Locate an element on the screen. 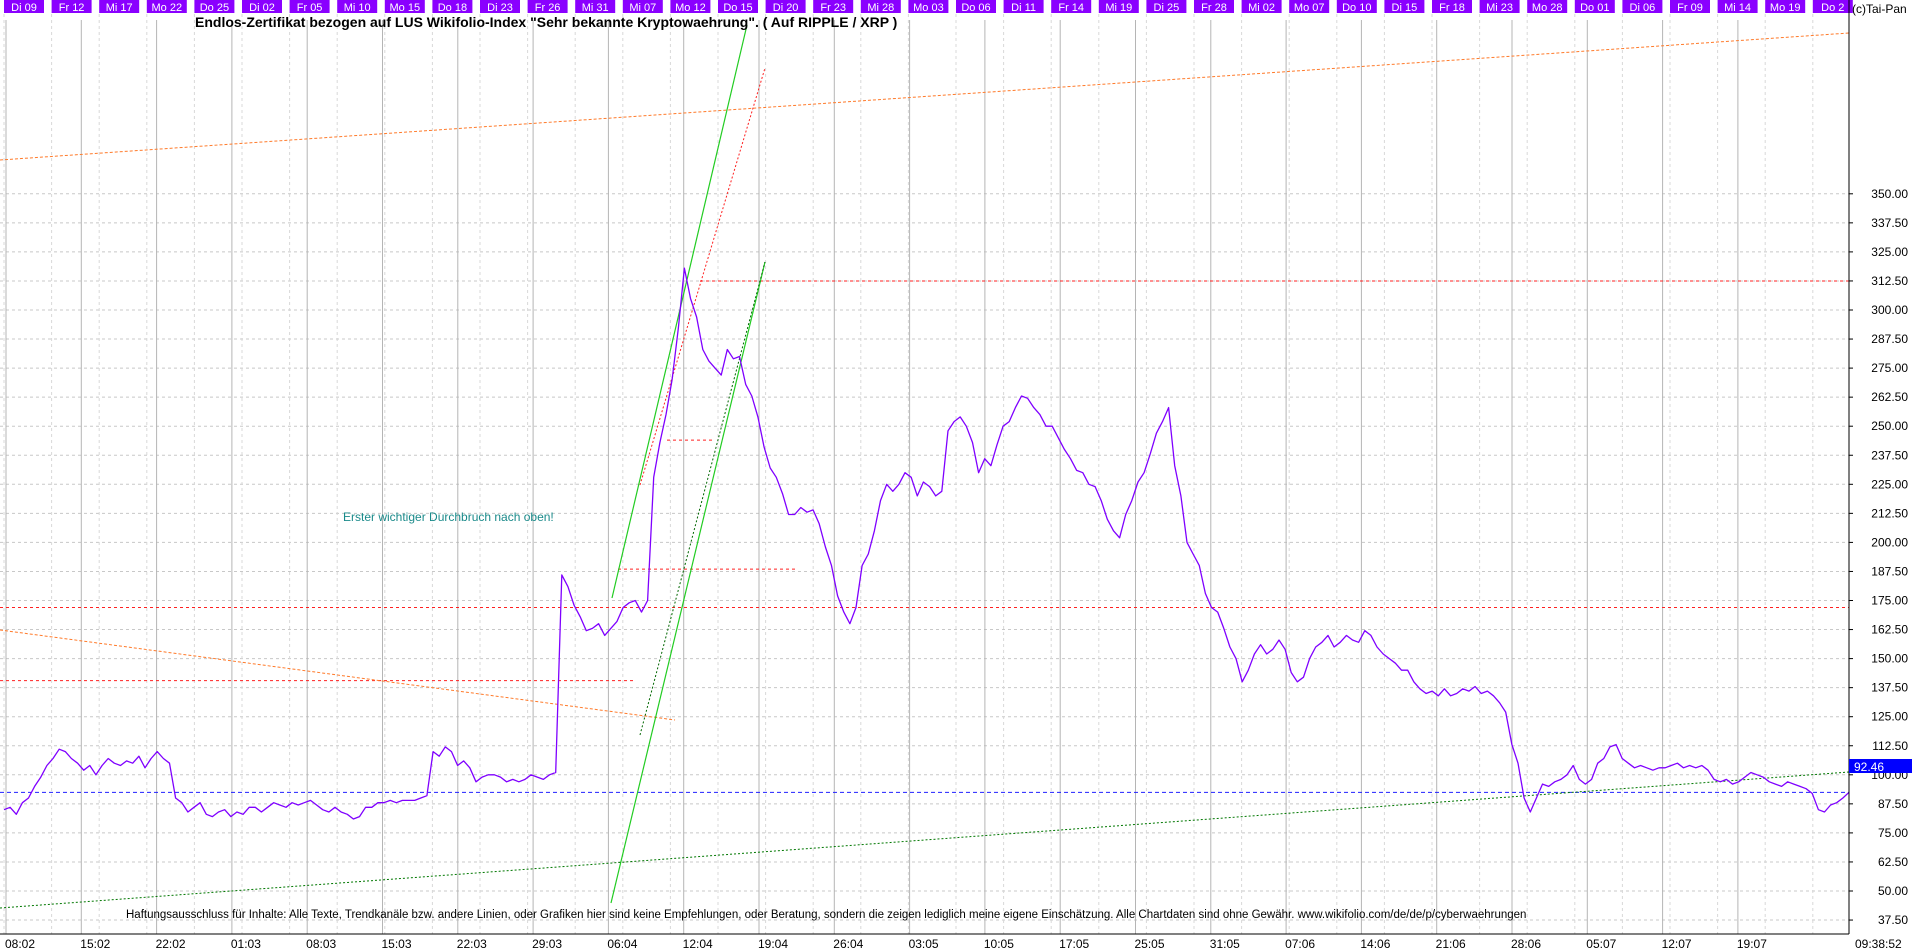 The height and width of the screenshot is (952, 1912). top-tick-label: Mi 23 is located at coordinates (1499, 8).